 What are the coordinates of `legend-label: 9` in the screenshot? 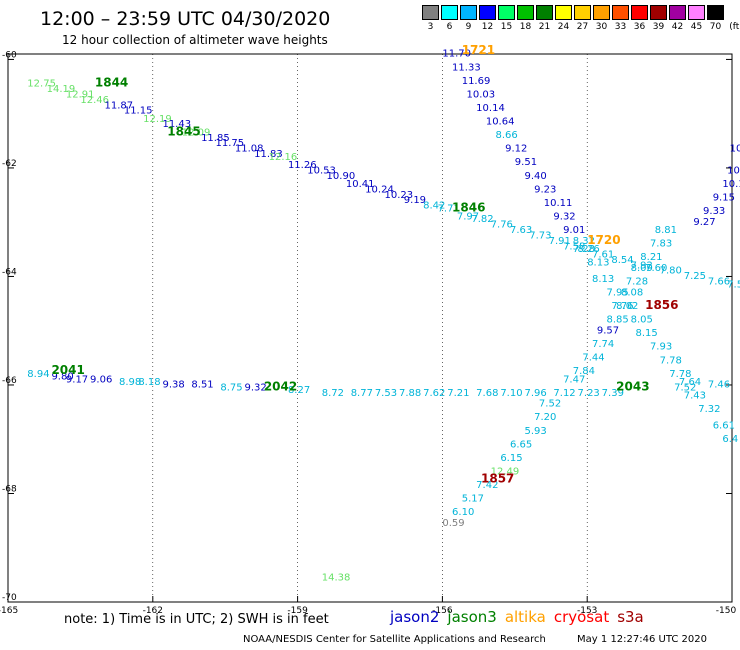 It's located at (468, 27).